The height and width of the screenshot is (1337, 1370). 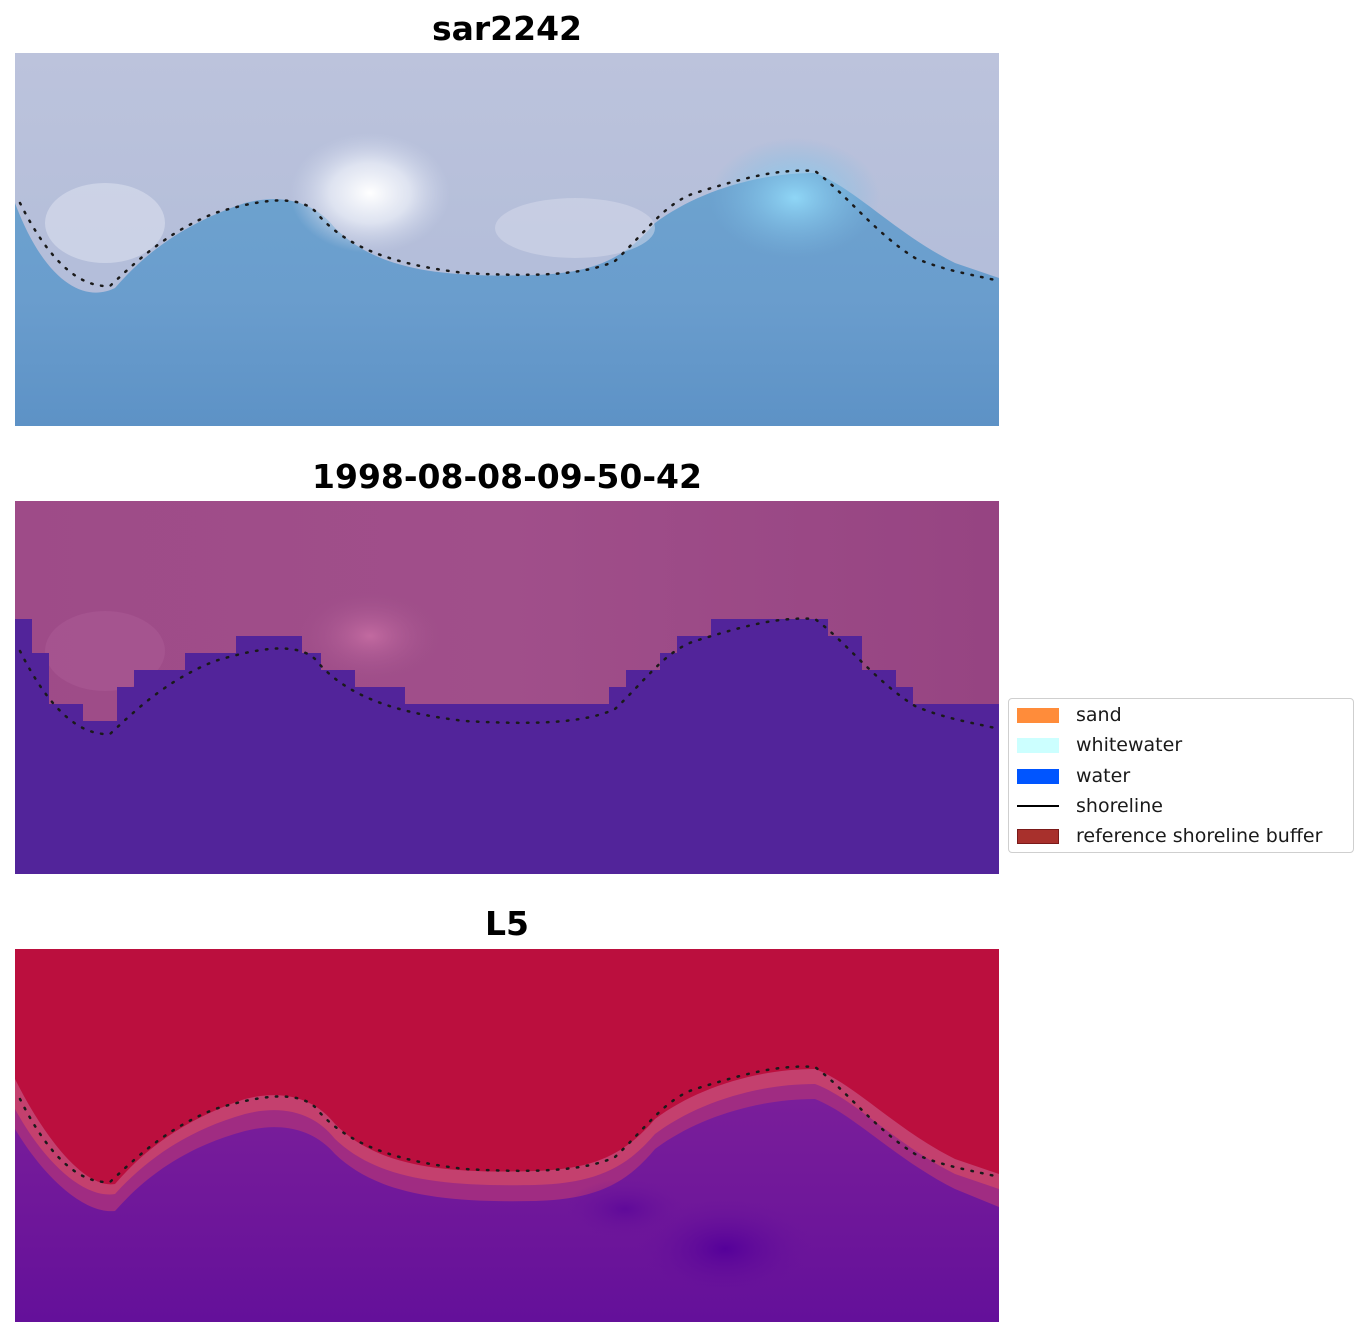 I want to click on legend-swatch-sand, so click(x=1038, y=715).